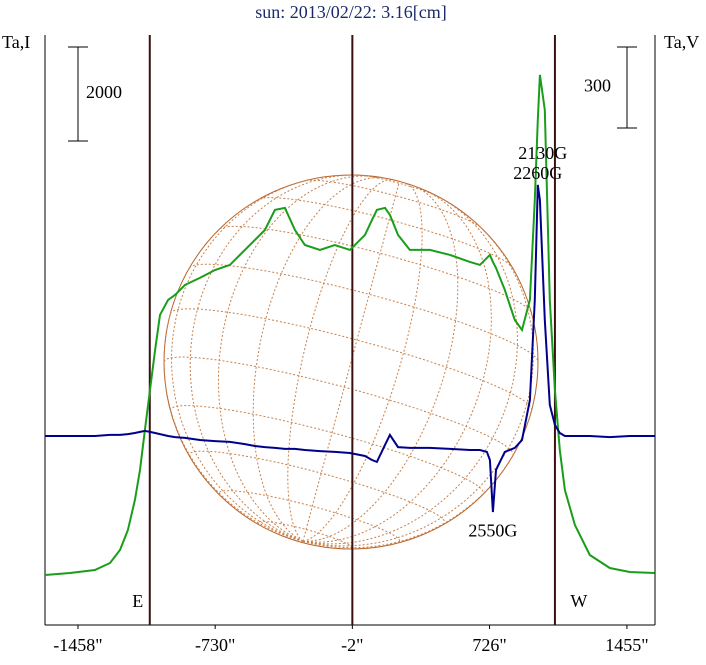 This screenshot has height=665, width=706. What do you see at coordinates (352, 645) in the screenshot?
I see `x-tick-label: -2"` at bounding box center [352, 645].